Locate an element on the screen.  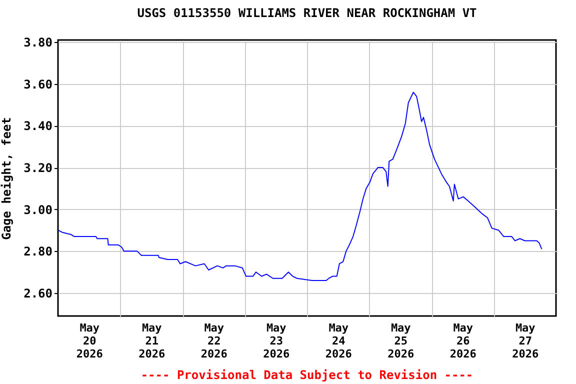
x-tick-label: May 20 2026 is located at coordinates (90, 341).